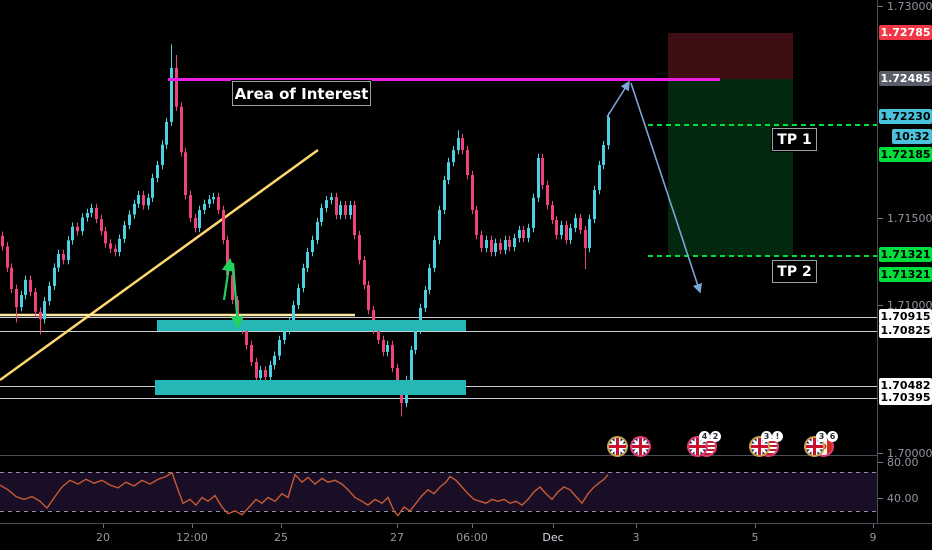 The height and width of the screenshot is (550, 932). What do you see at coordinates (397, 537) in the screenshot?
I see `time-label-27: 27` at bounding box center [397, 537].